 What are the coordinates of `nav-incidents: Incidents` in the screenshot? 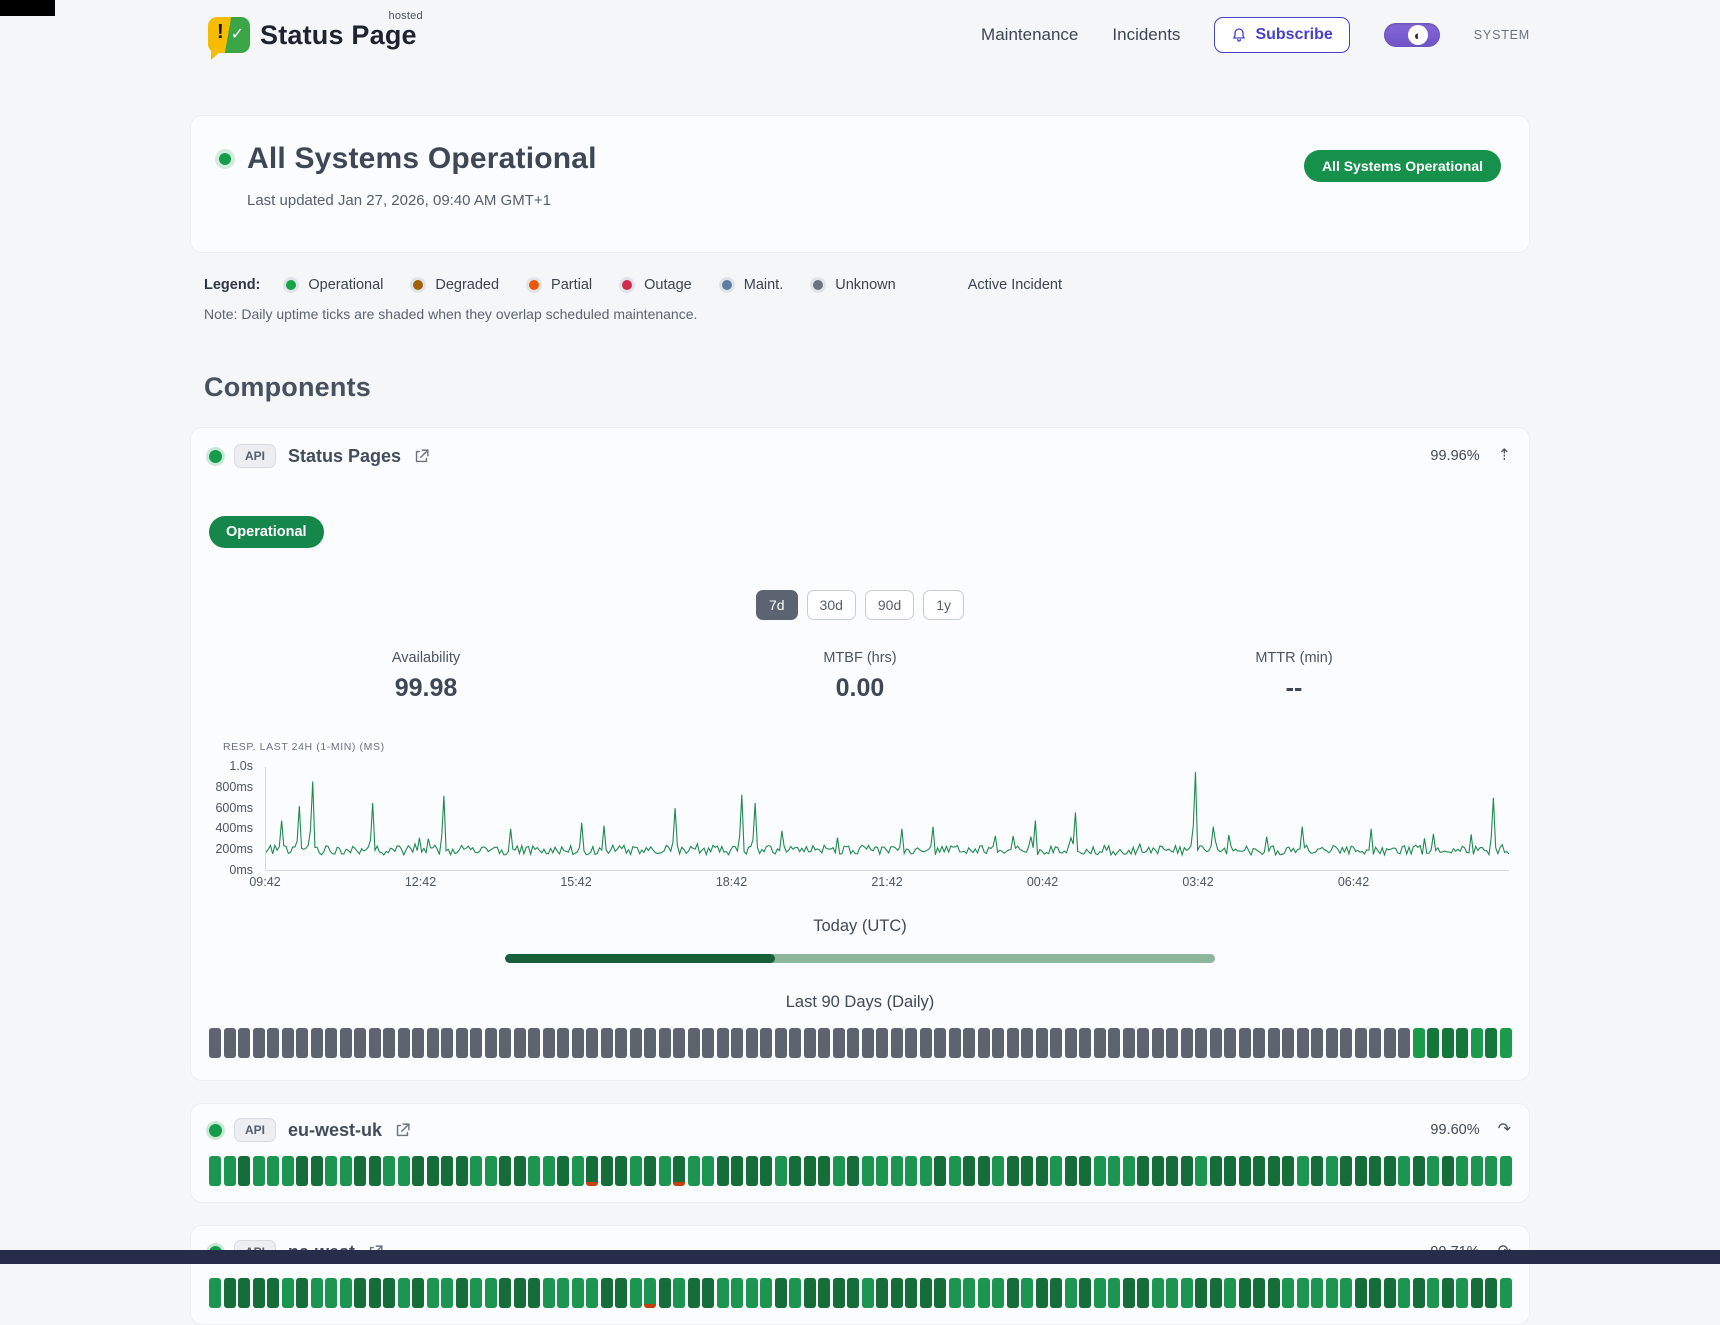 It's located at (1146, 34).